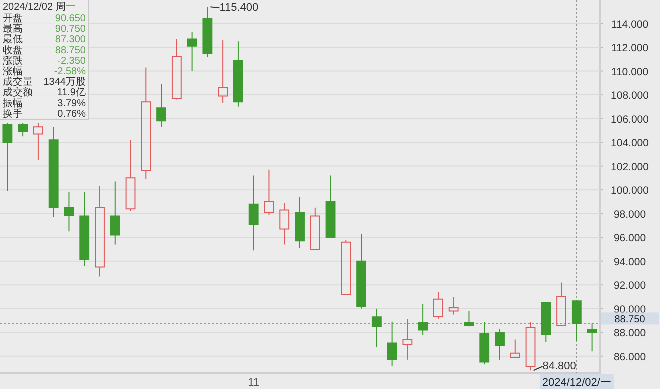  Describe the element at coordinates (630, 167) in the screenshot. I see `y-tick-label: 102.000` at that location.